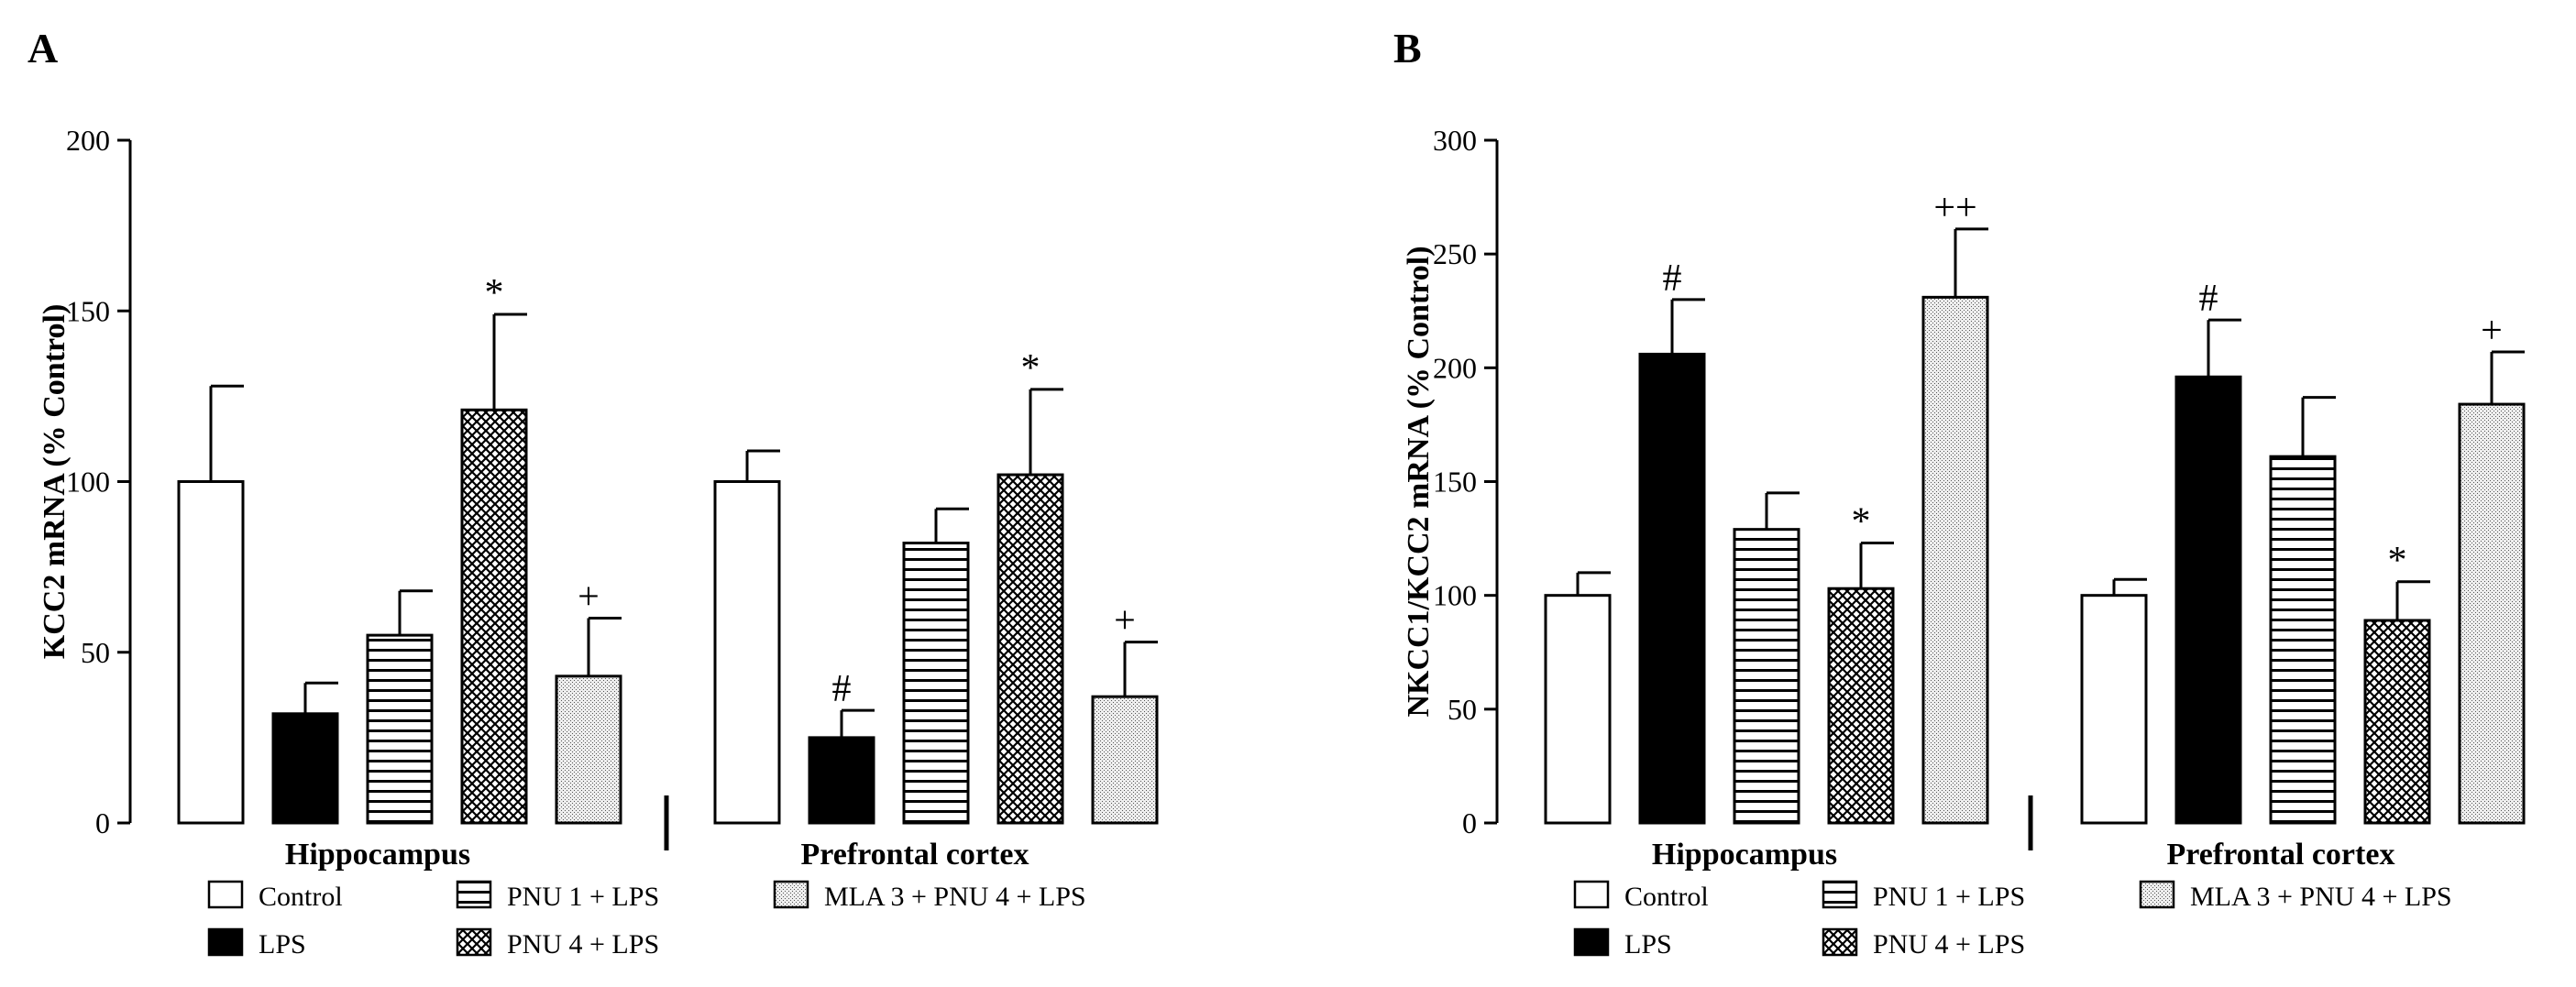 The height and width of the screenshot is (987, 2576). What do you see at coordinates (55, 482) in the screenshot?
I see `y-axis-title: KCC2 mRNA (% Control)` at bounding box center [55, 482].